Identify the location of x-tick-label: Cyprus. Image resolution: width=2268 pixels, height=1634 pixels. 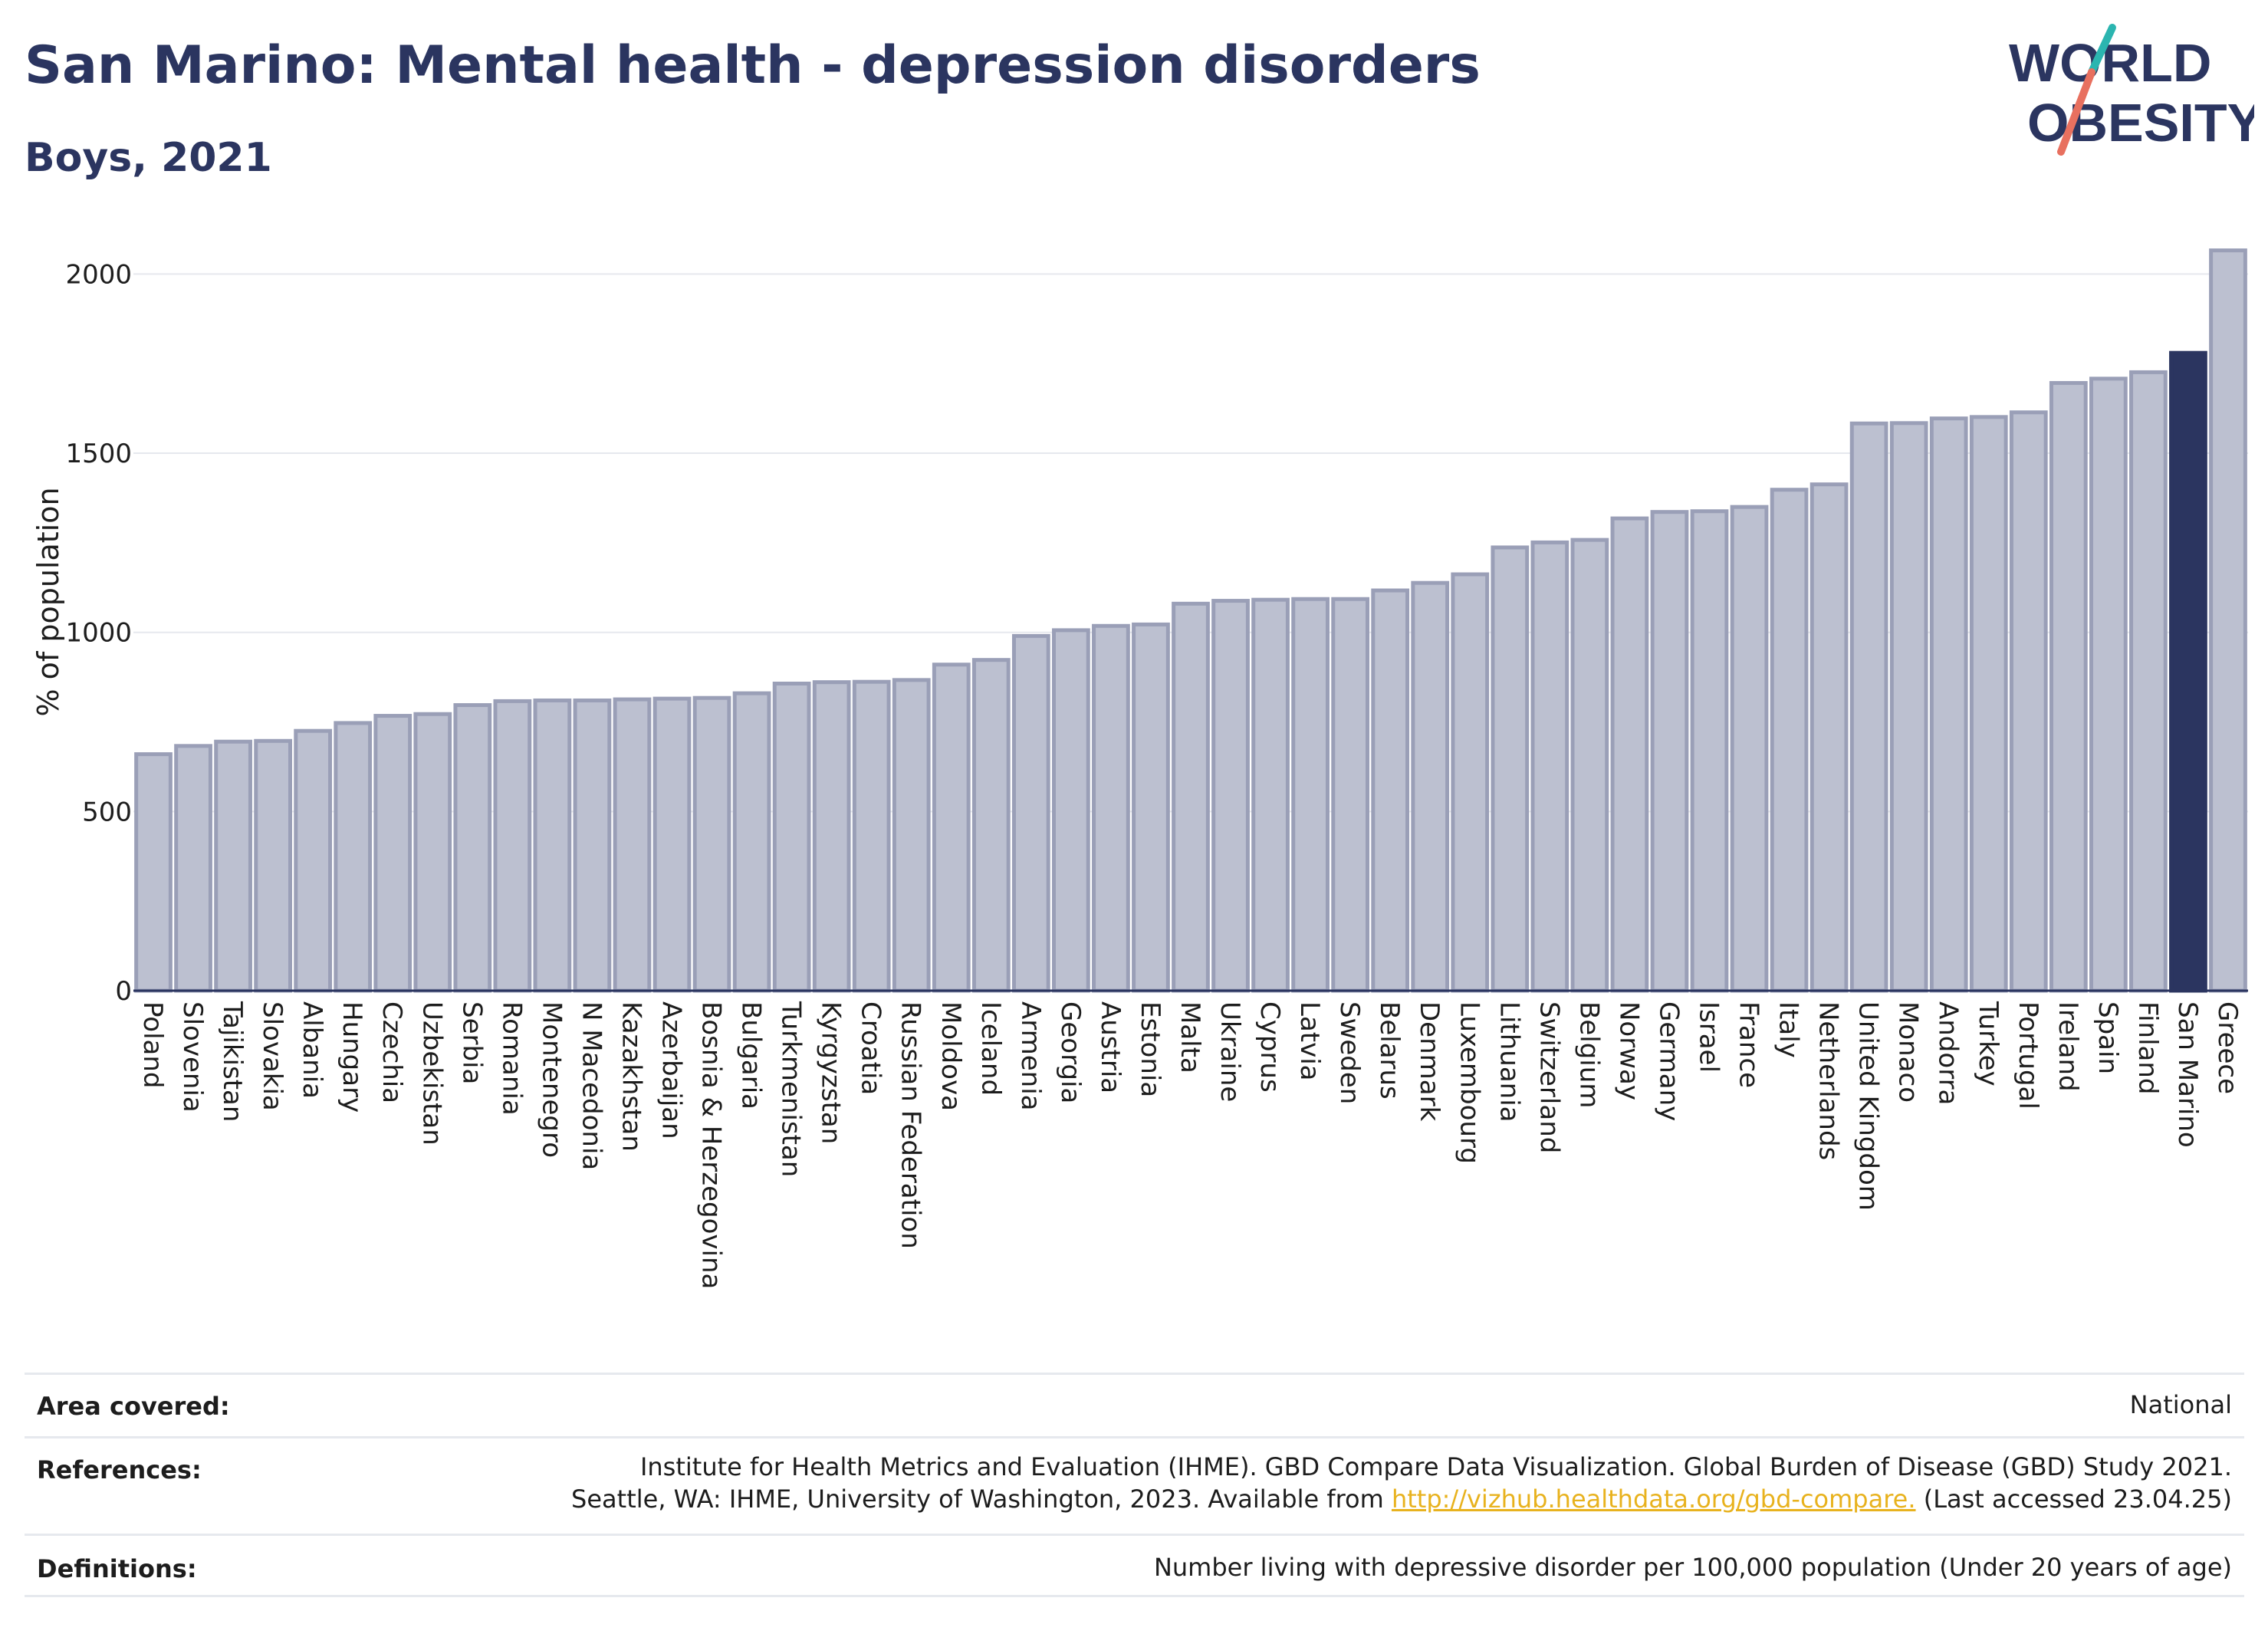
(1269, 1047).